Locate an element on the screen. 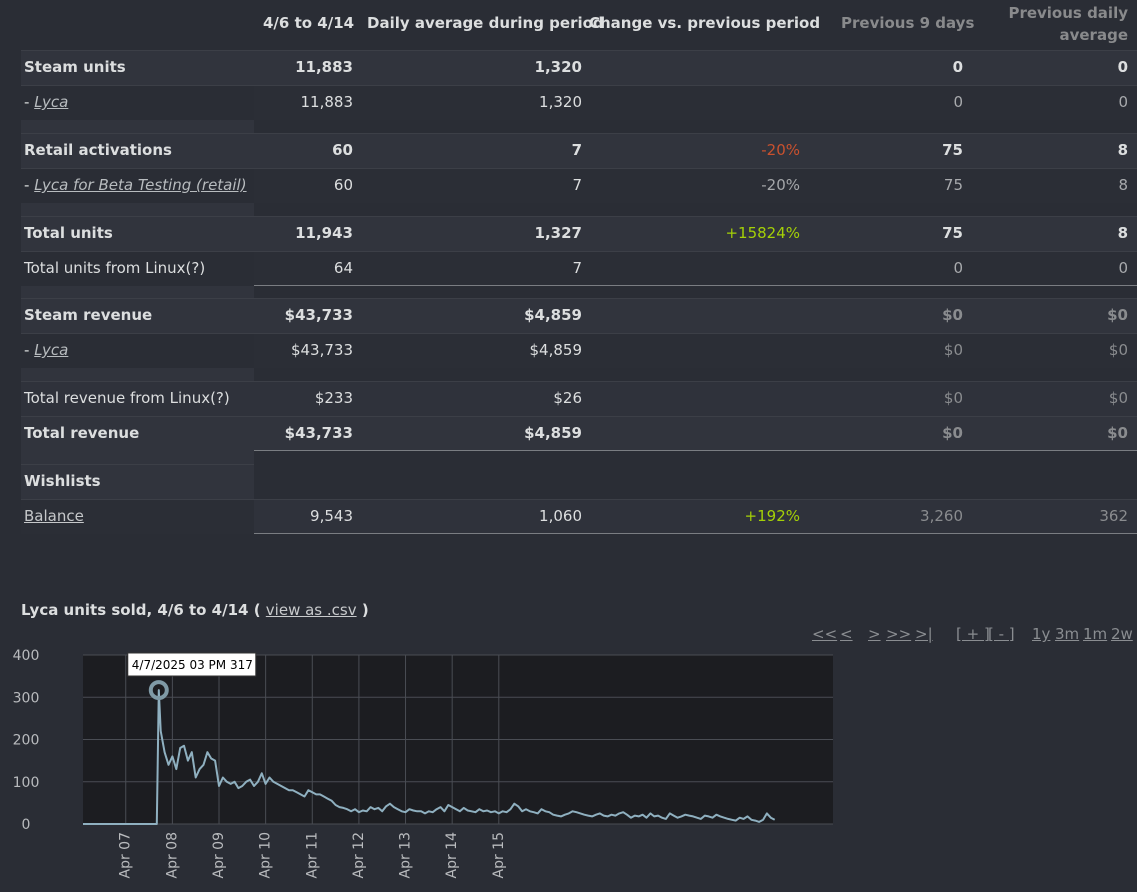 The image size is (1137, 892). view-csv-link: view as .csv is located at coordinates (311, 610).